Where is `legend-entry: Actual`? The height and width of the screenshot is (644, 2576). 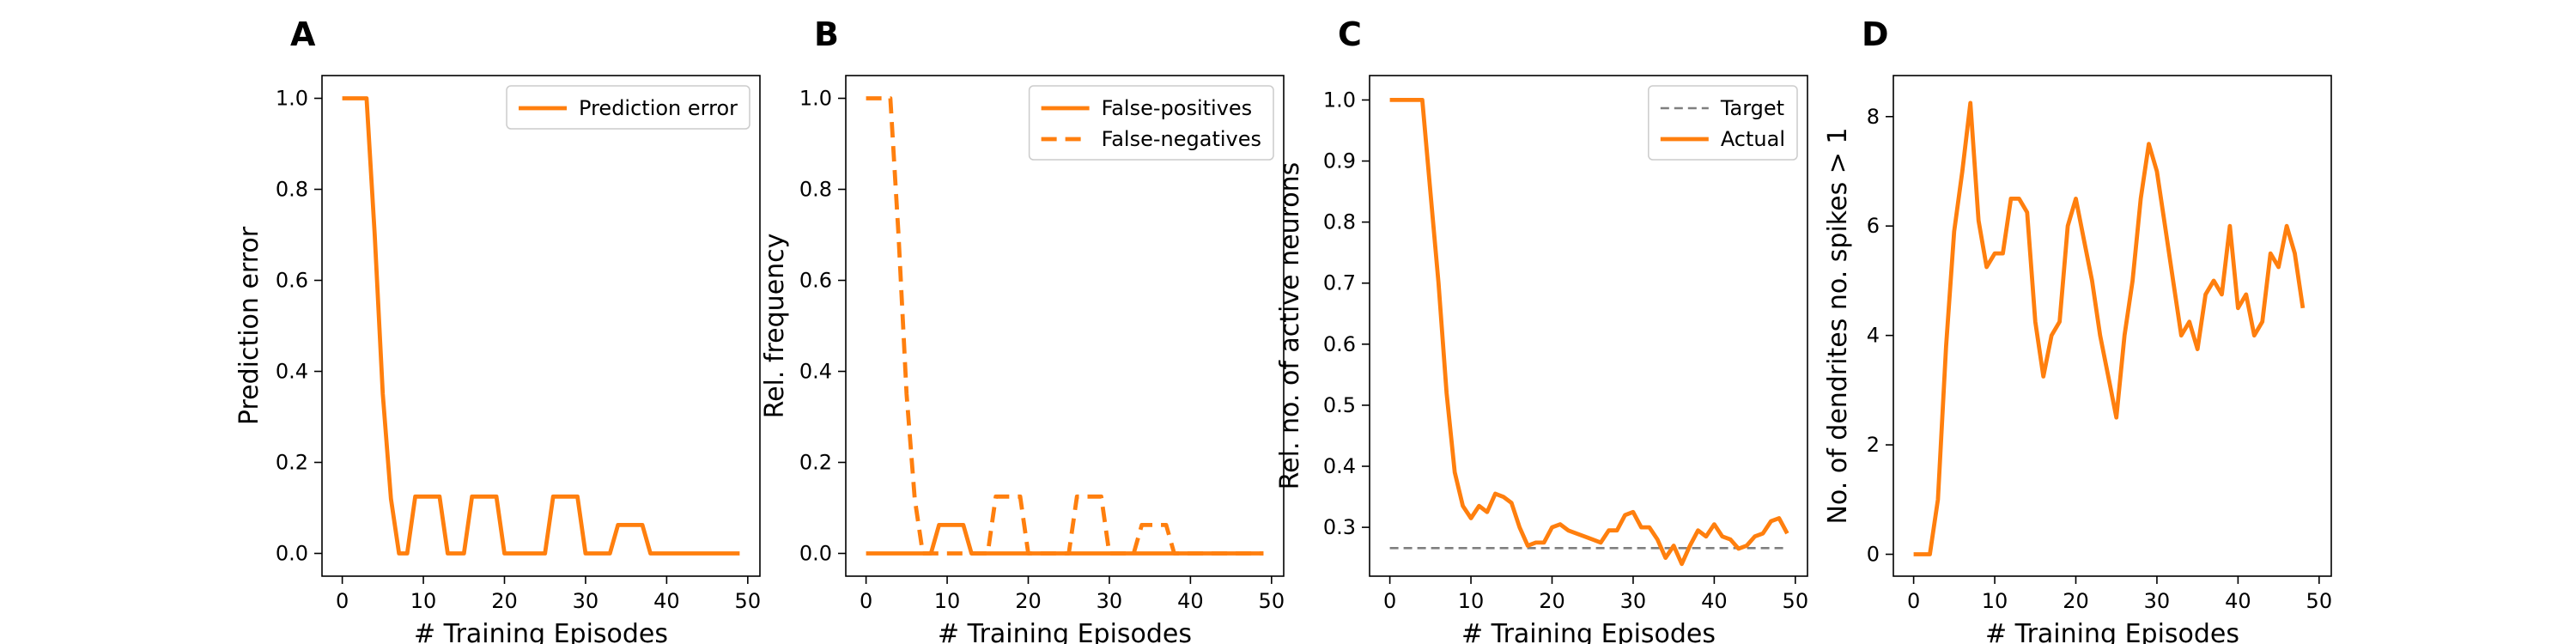
legend-entry: Actual is located at coordinates (1753, 139).